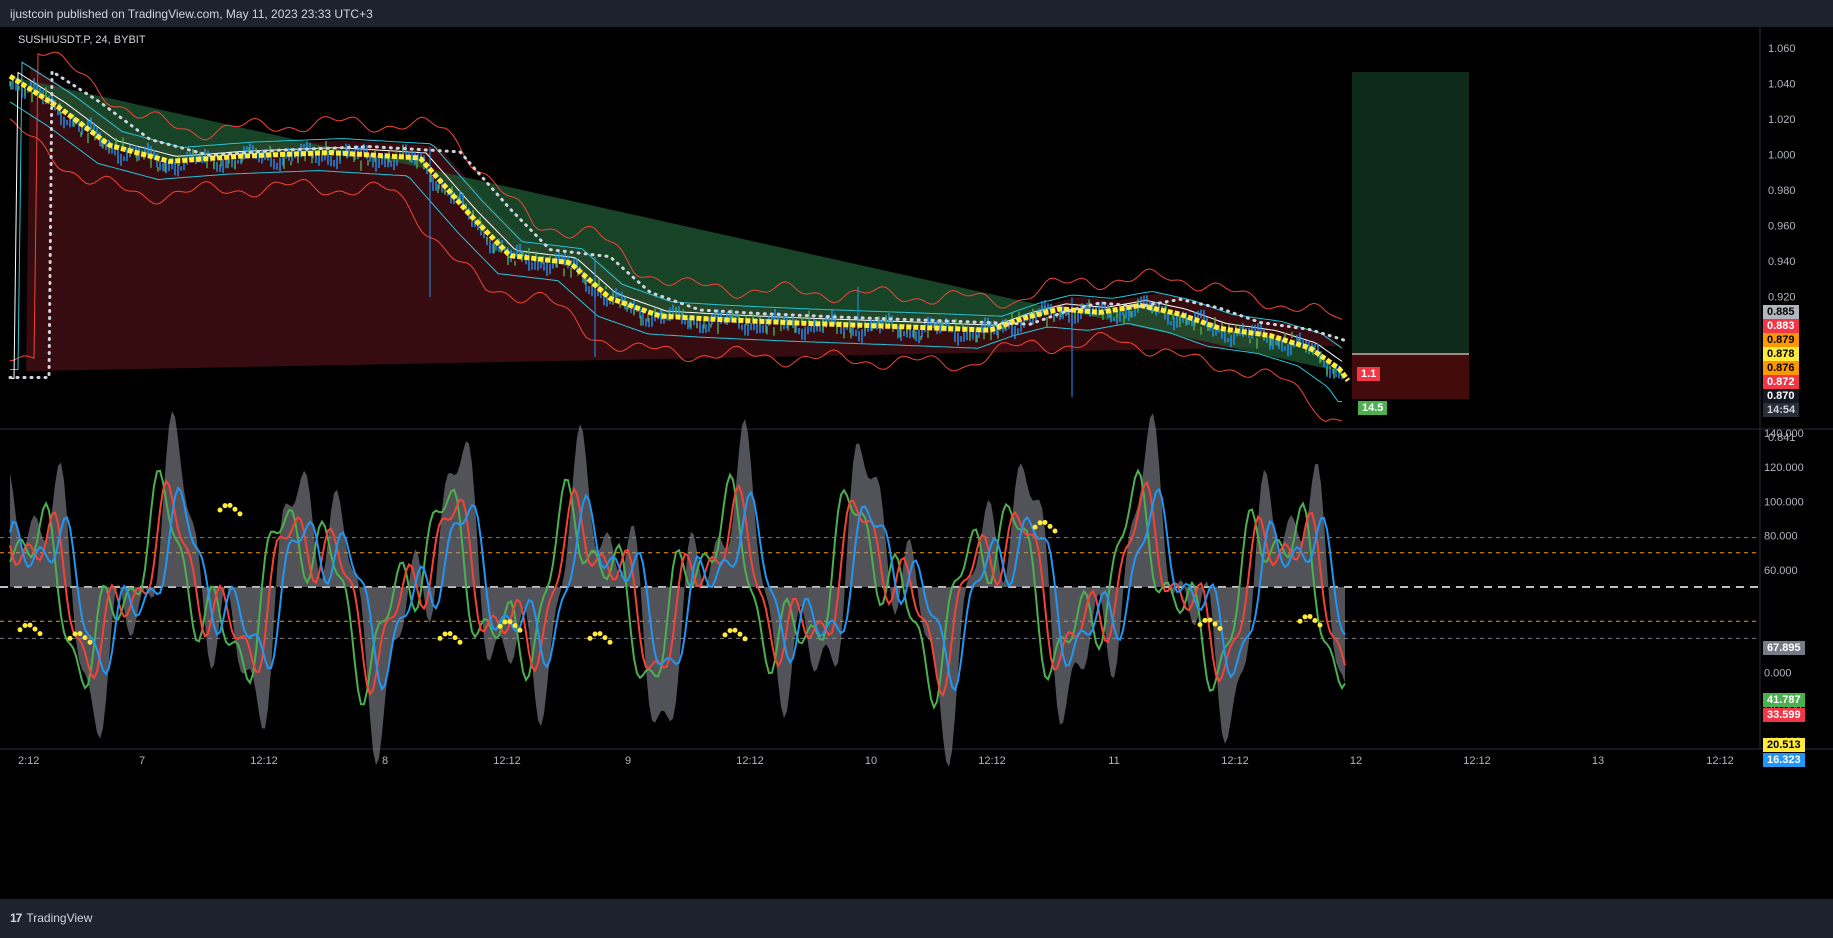 This screenshot has height=938, width=1833. What do you see at coordinates (1784, 468) in the screenshot?
I see `osc-tick-label: 120.000` at bounding box center [1784, 468].